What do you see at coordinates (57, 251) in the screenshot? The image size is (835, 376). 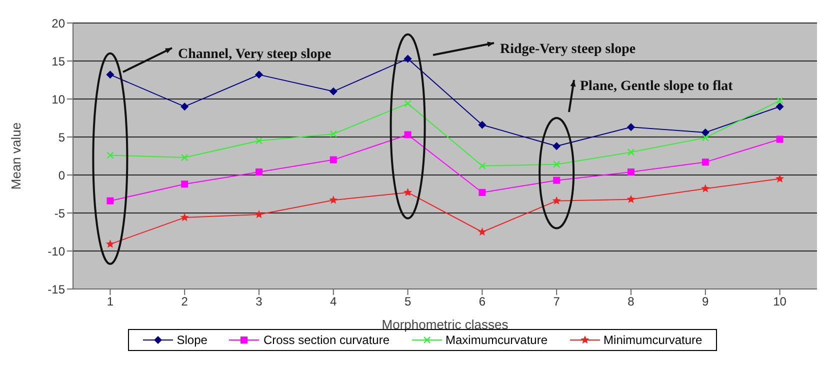 I see `y-tick-label: -10` at bounding box center [57, 251].